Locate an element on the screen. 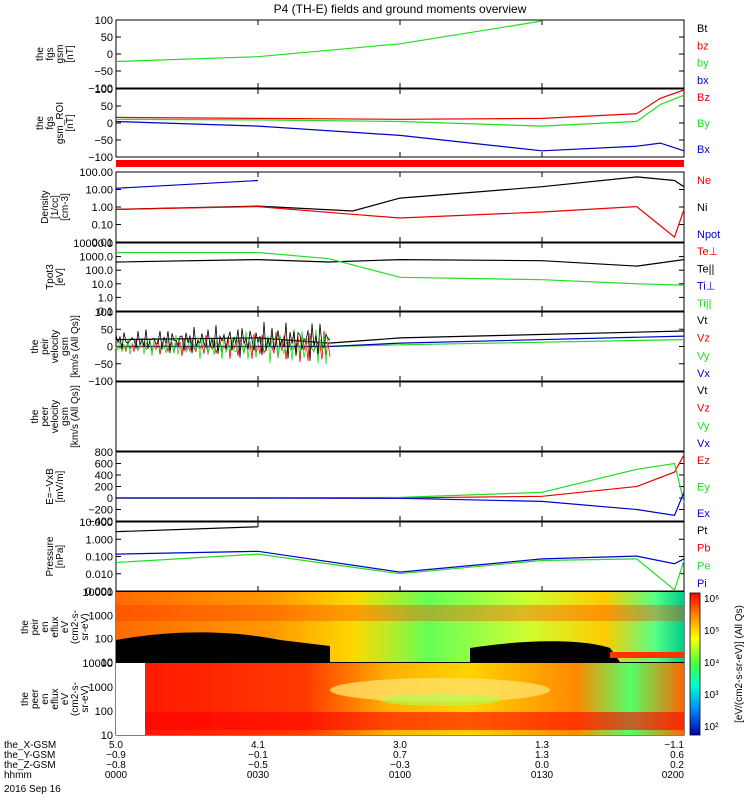  y-axis-label: gsm_ROI is located at coordinates (60, 123).